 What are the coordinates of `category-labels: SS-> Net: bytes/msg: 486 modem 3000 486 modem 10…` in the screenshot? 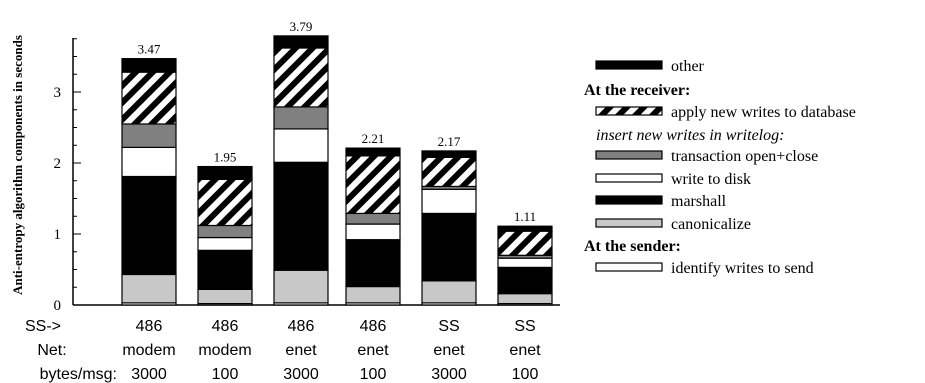 It's located at (283, 350).